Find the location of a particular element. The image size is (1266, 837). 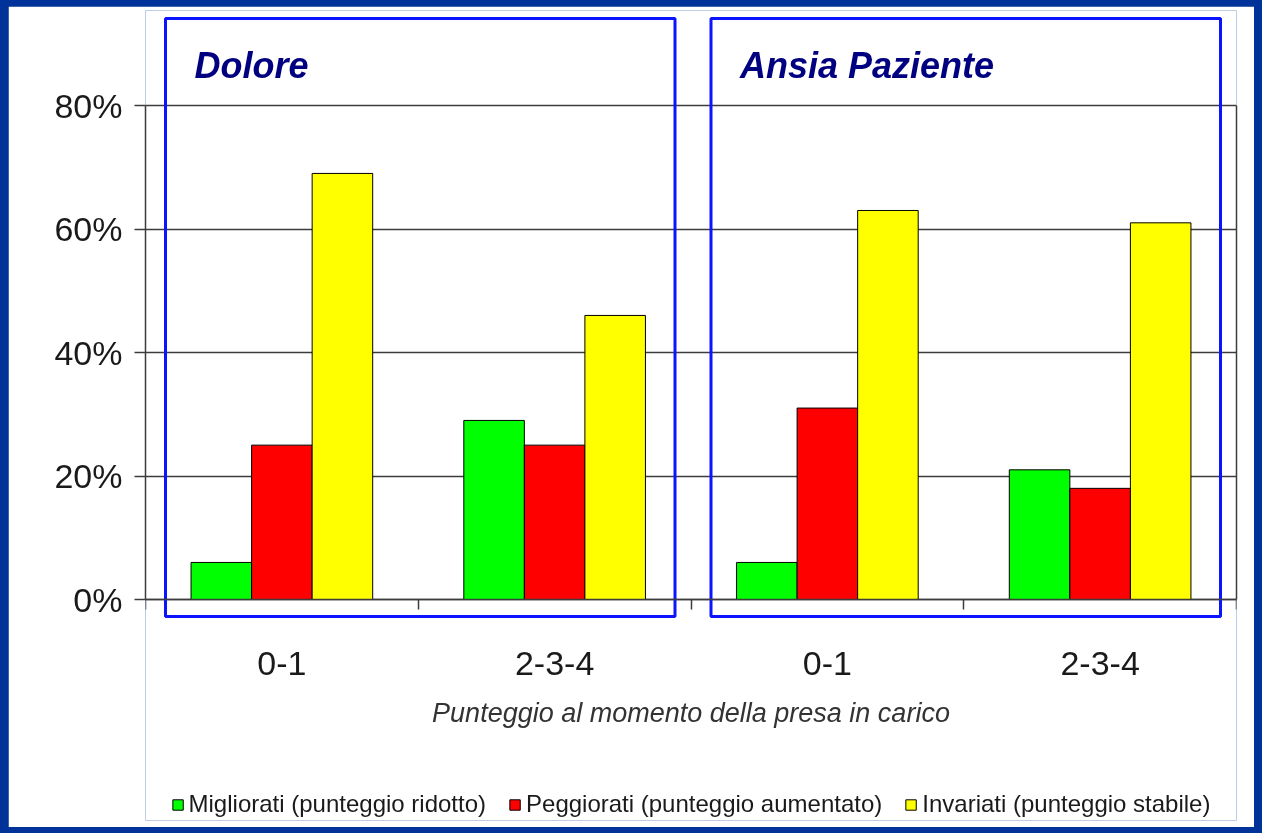

legend-label: Peggiorati (punteggio aumentato) is located at coordinates (704, 804).